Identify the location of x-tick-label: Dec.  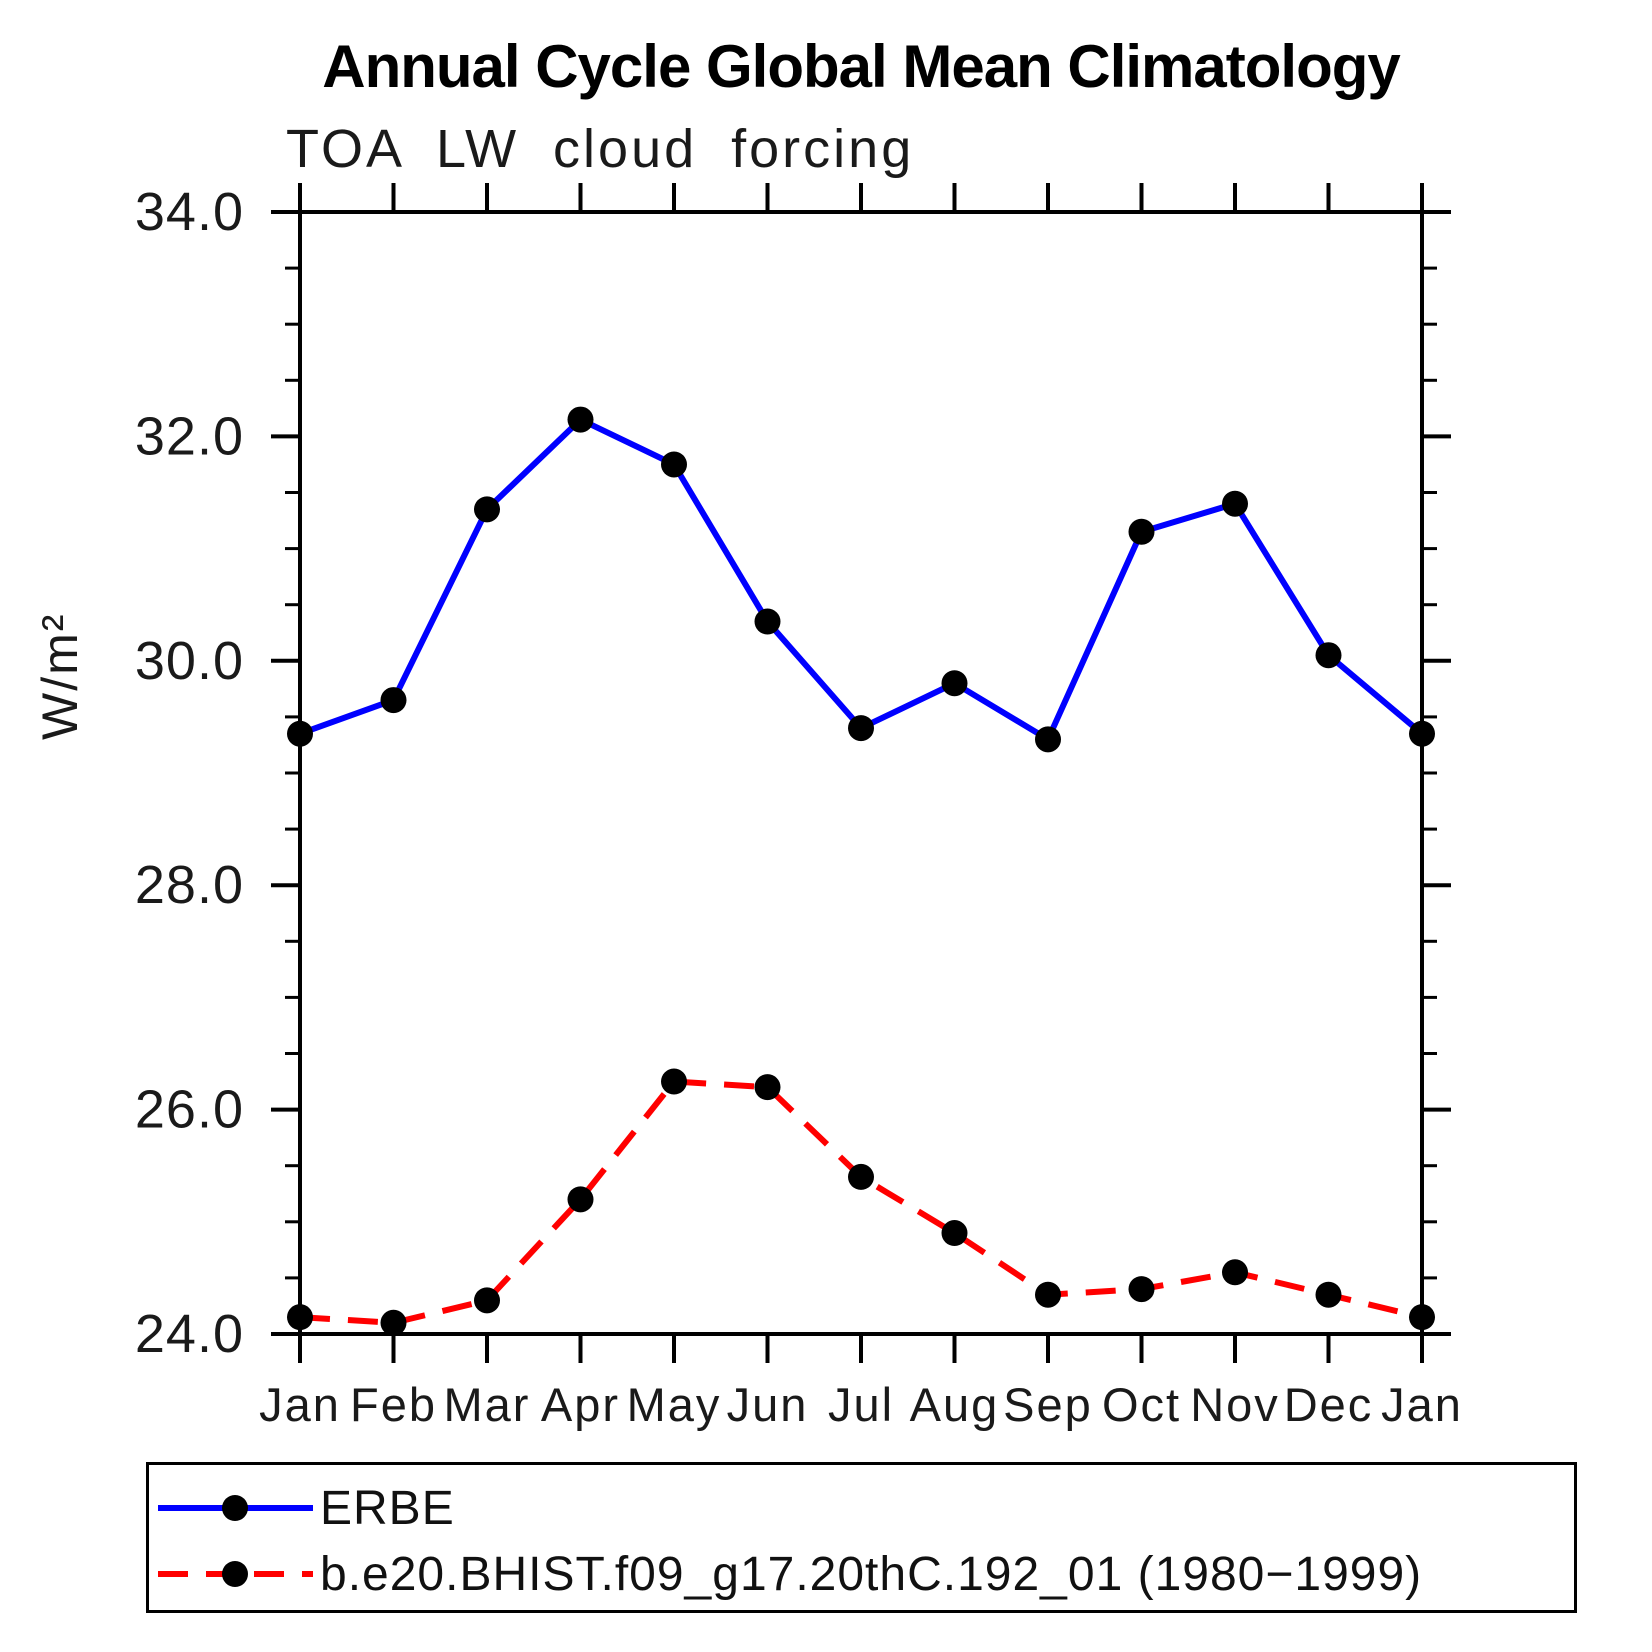
(1329, 1404).